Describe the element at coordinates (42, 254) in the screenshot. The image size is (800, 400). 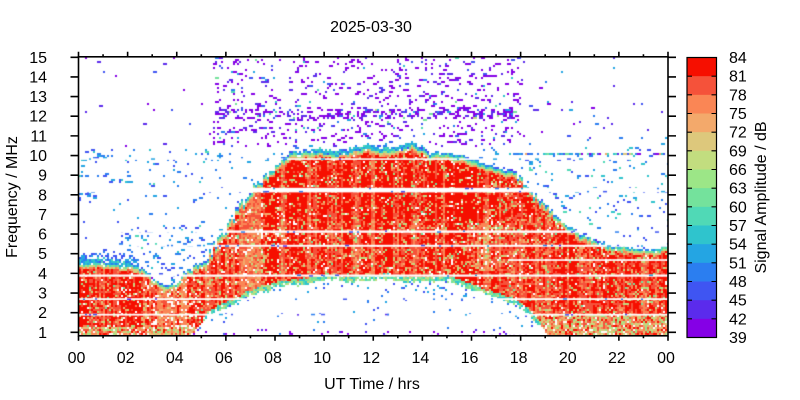
I see `svg-text: 5` at that location.